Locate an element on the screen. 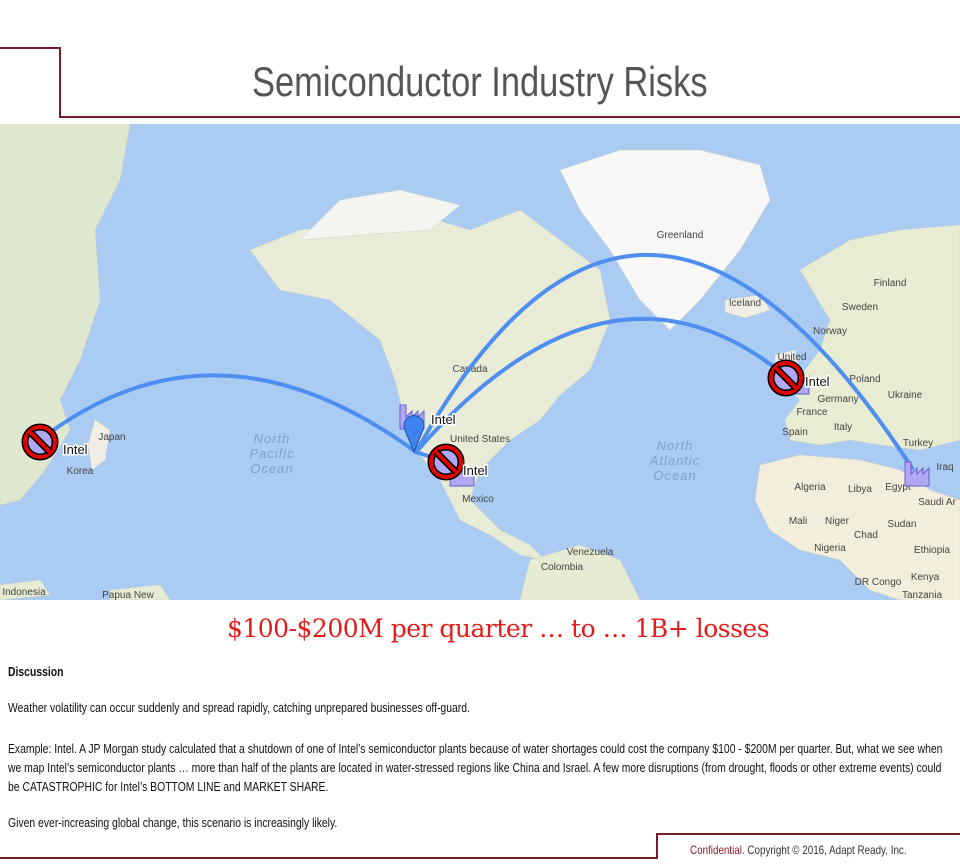 The width and height of the screenshot is (960, 864). ocean-label-pacific: North Pacific Ocean is located at coordinates (271, 453).